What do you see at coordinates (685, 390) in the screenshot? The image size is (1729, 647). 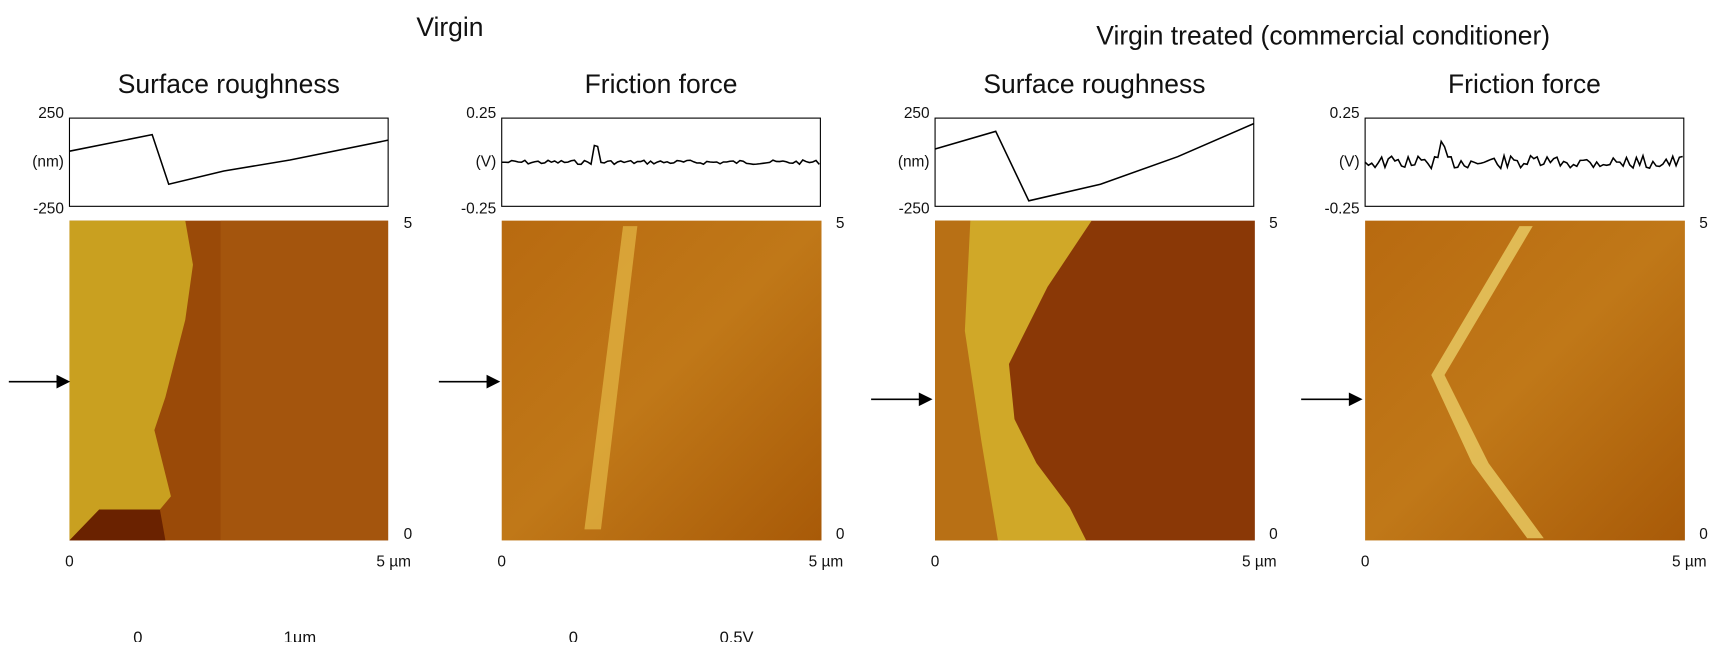 I see `arrow` at bounding box center [685, 390].